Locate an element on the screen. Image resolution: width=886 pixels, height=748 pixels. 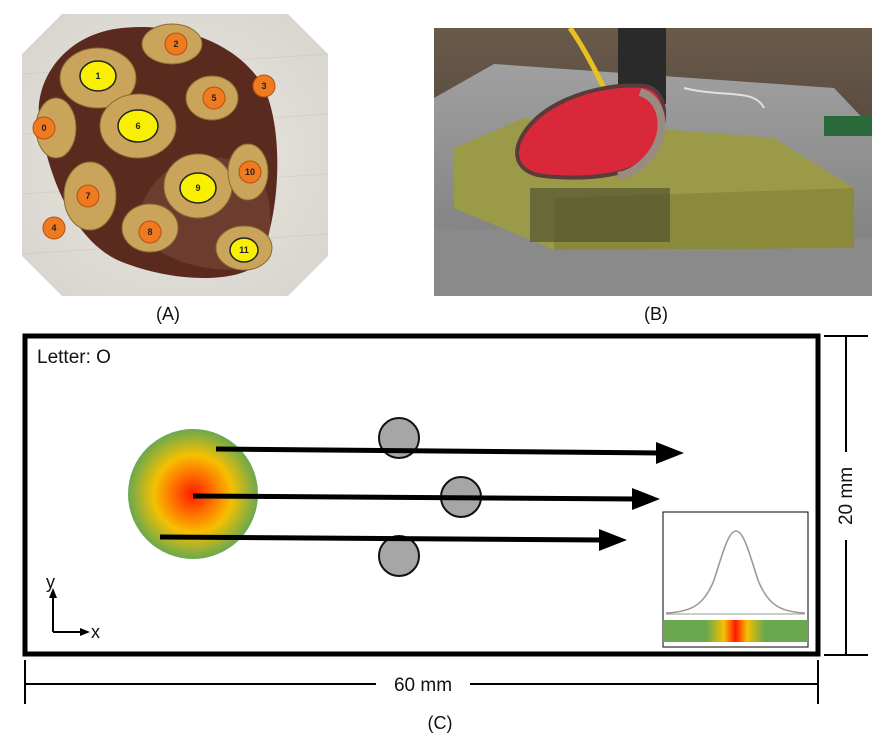
fingertip-contact-gradient is located at coordinates (193, 494).